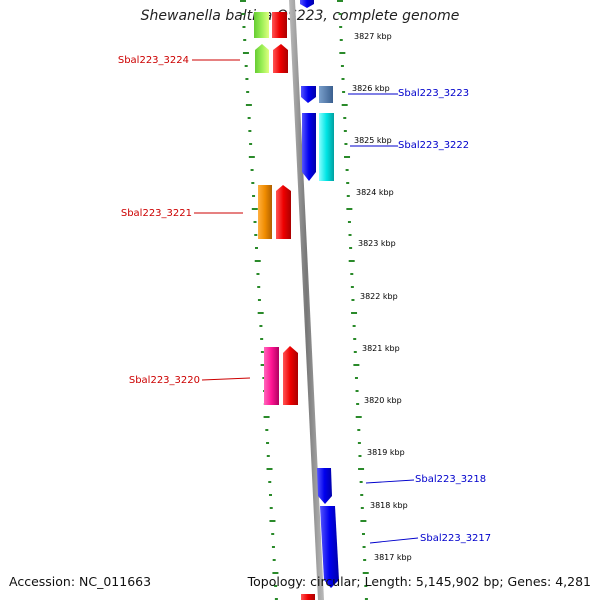  I want to click on scale-label: 3826 kbp, so click(371, 88).